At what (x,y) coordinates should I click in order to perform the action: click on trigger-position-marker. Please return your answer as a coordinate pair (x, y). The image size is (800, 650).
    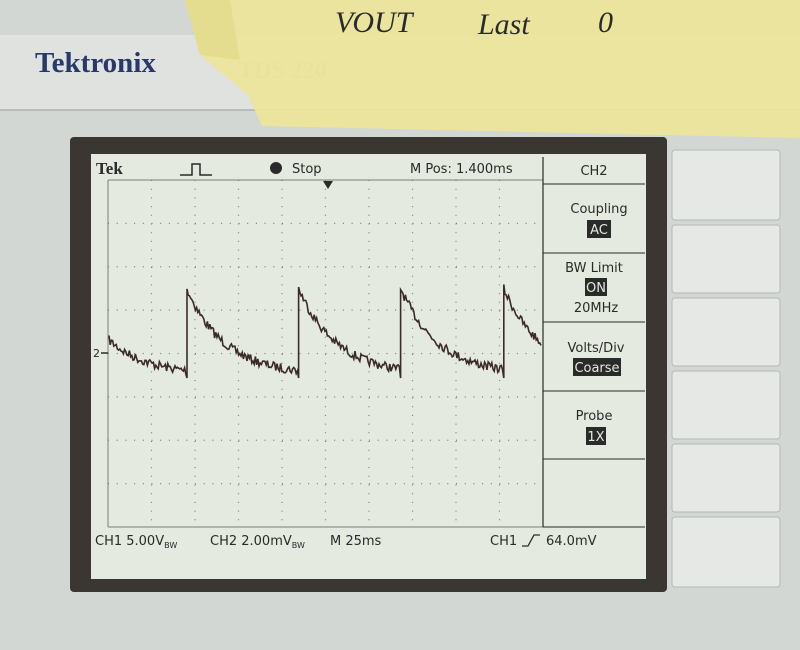
    Looking at the image, I should click on (328, 185).